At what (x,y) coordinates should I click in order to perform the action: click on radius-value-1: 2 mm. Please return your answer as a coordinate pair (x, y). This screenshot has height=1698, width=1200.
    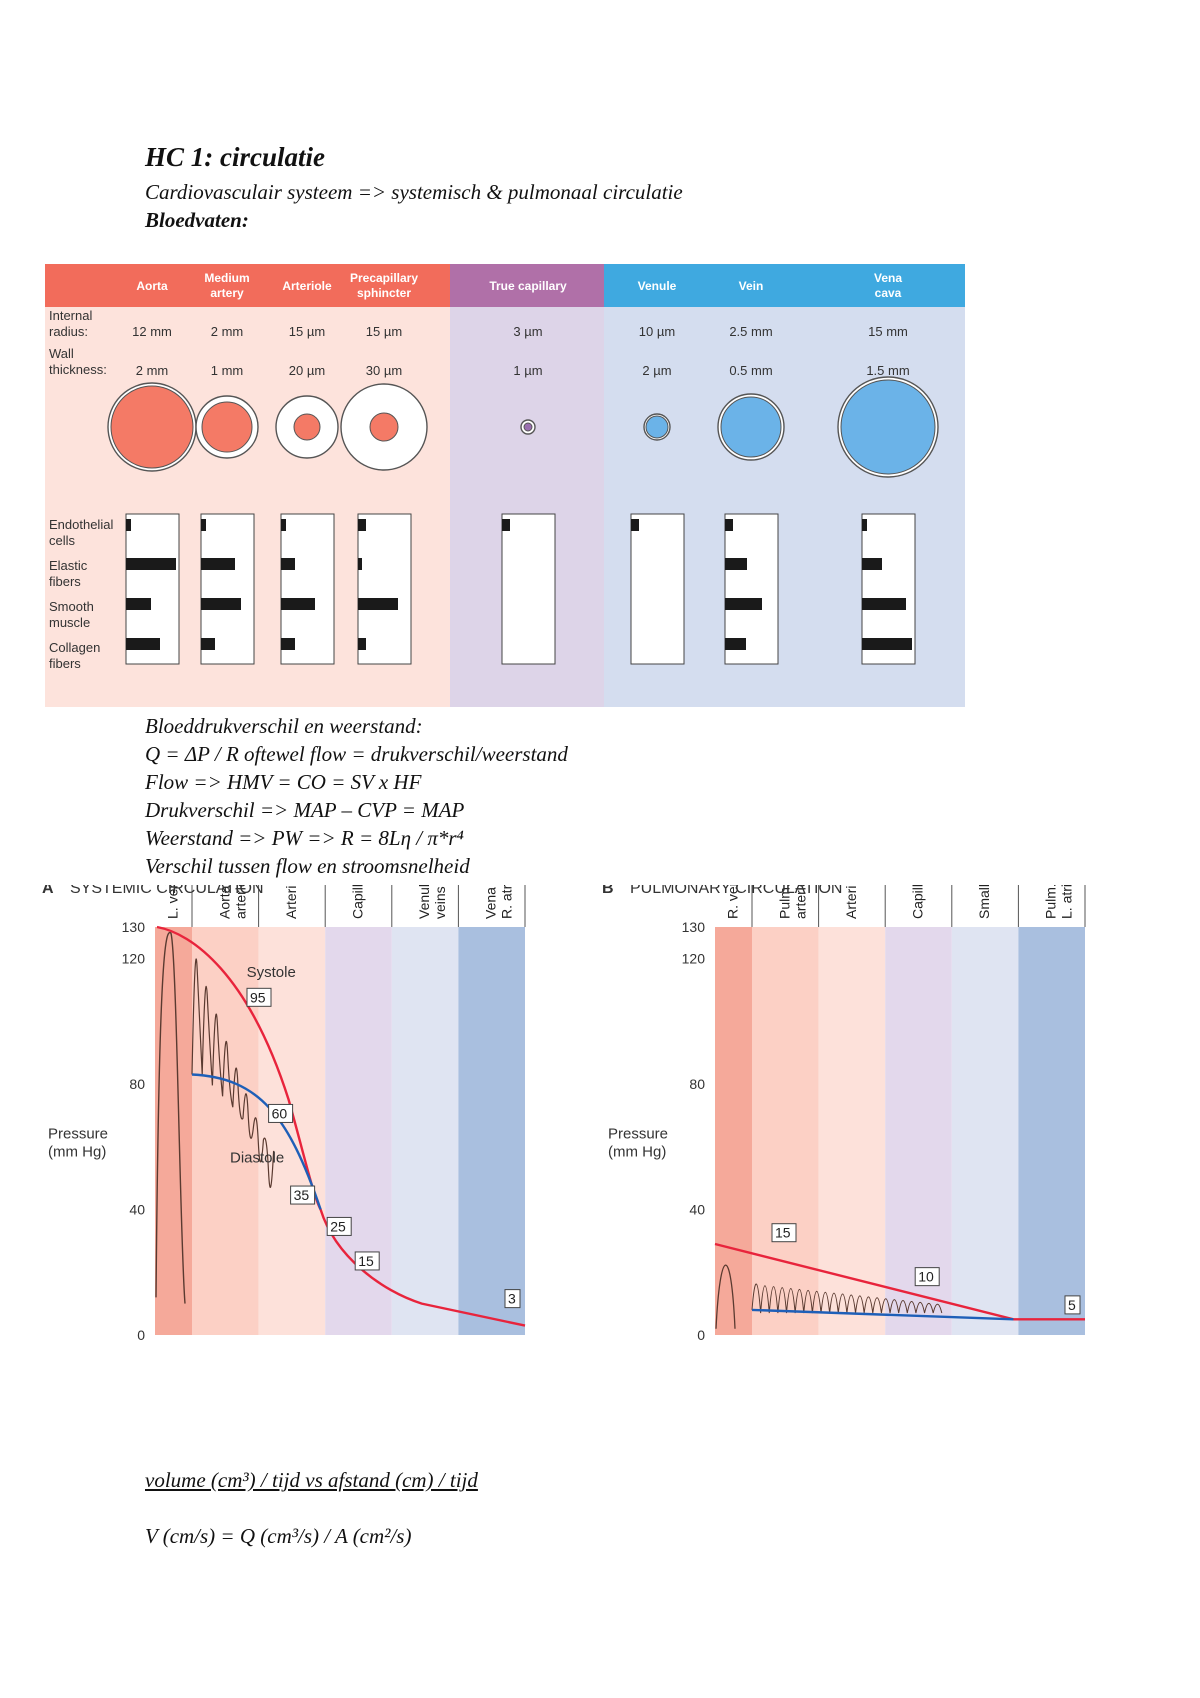
    Looking at the image, I should click on (227, 331).